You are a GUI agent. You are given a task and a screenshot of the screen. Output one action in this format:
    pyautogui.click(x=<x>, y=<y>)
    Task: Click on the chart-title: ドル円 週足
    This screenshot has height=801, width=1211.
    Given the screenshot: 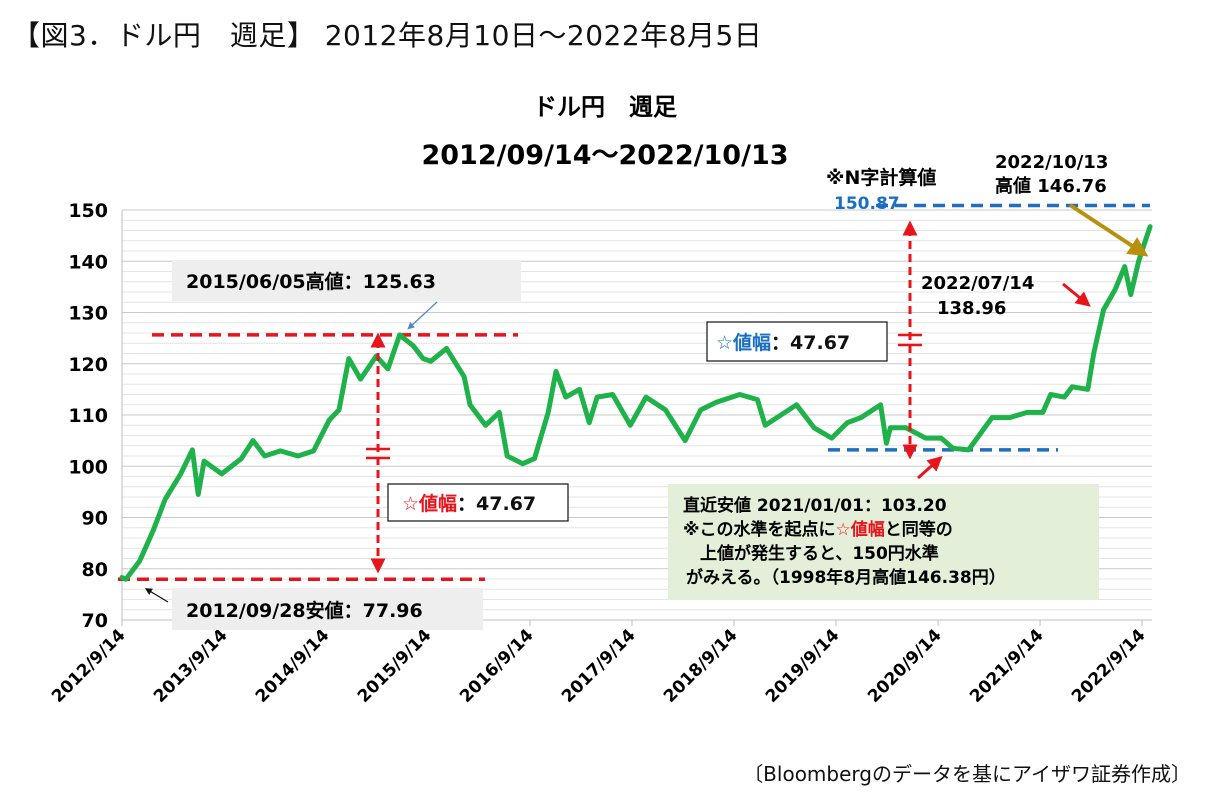 What is the action you would take?
    pyautogui.click(x=605, y=107)
    